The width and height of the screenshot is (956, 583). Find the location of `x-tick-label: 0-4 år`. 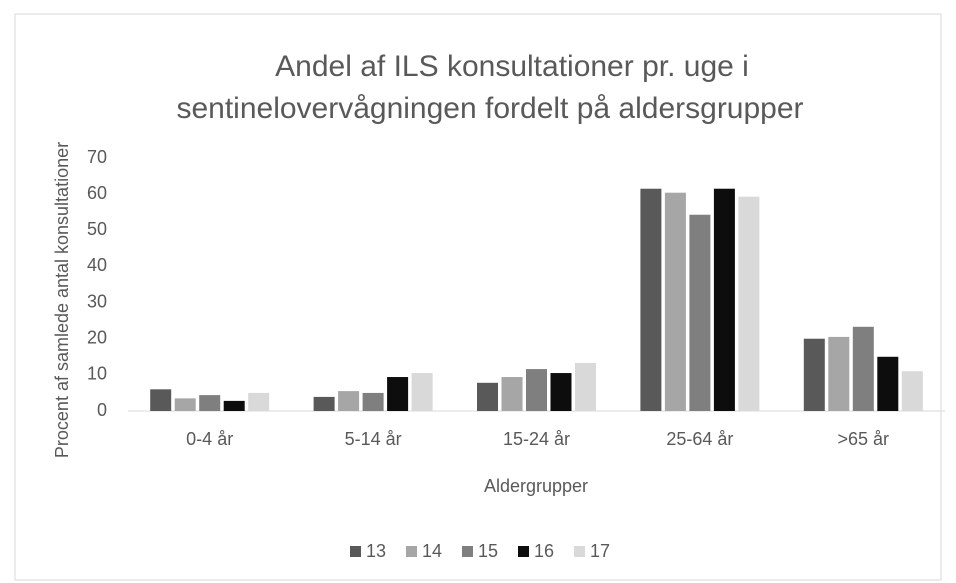

x-tick-label: 0-4 år is located at coordinates (209, 439).